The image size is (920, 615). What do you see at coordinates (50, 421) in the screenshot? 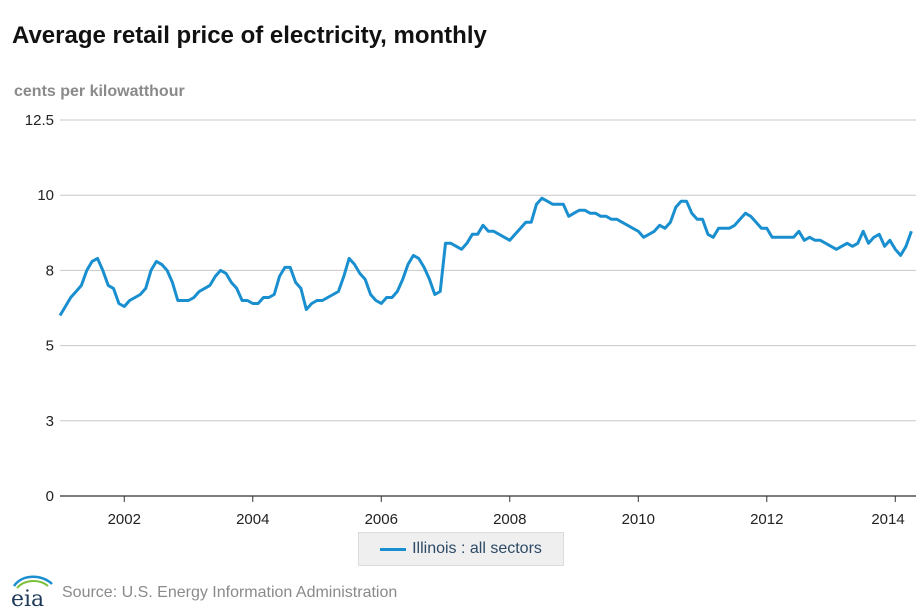
I see `y-tick-label: 3` at bounding box center [50, 421].